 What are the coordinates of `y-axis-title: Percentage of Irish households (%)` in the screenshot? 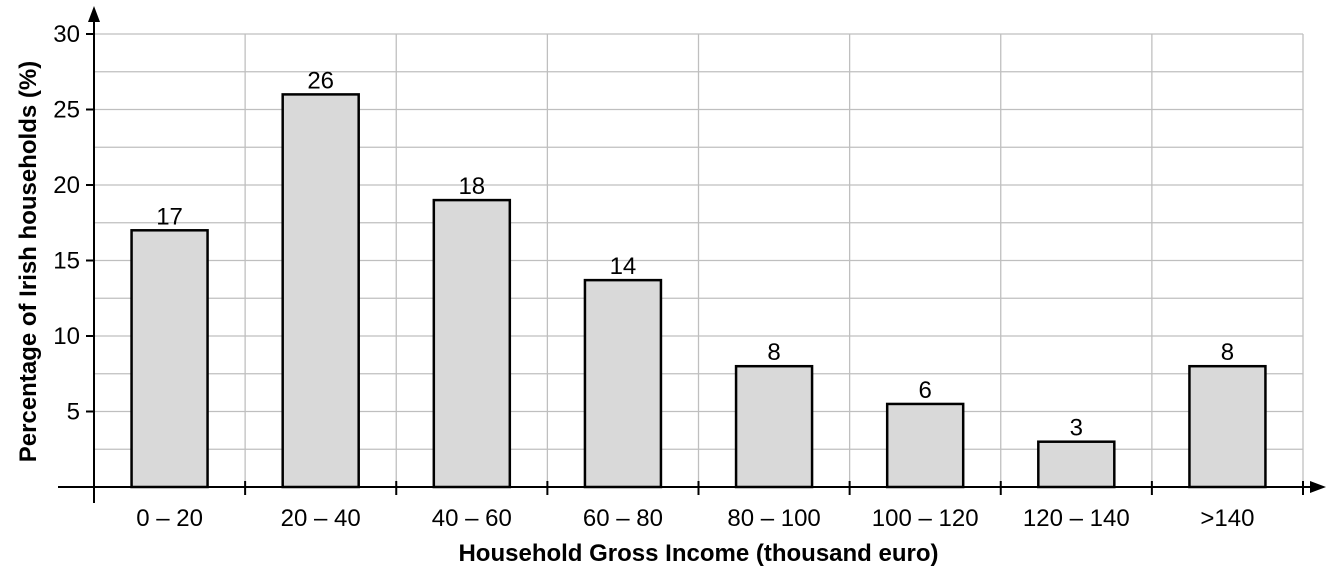 It's located at (28, 261).